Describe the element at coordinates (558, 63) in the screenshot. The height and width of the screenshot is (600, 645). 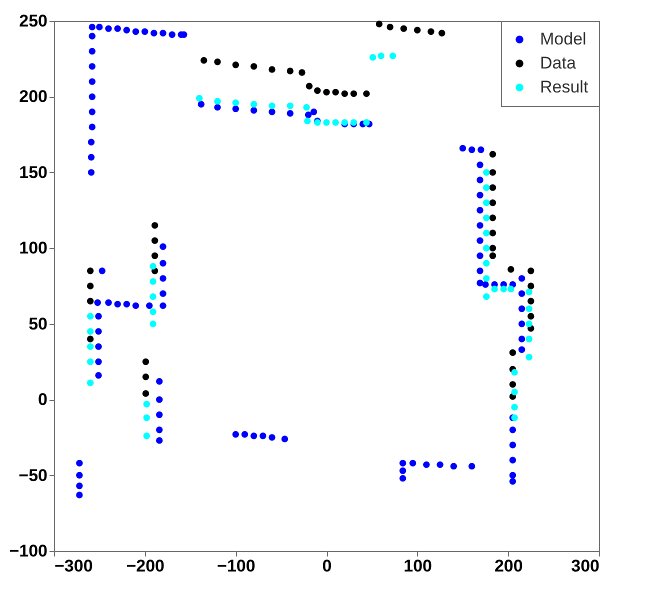
I see `legend-label: Data` at that location.